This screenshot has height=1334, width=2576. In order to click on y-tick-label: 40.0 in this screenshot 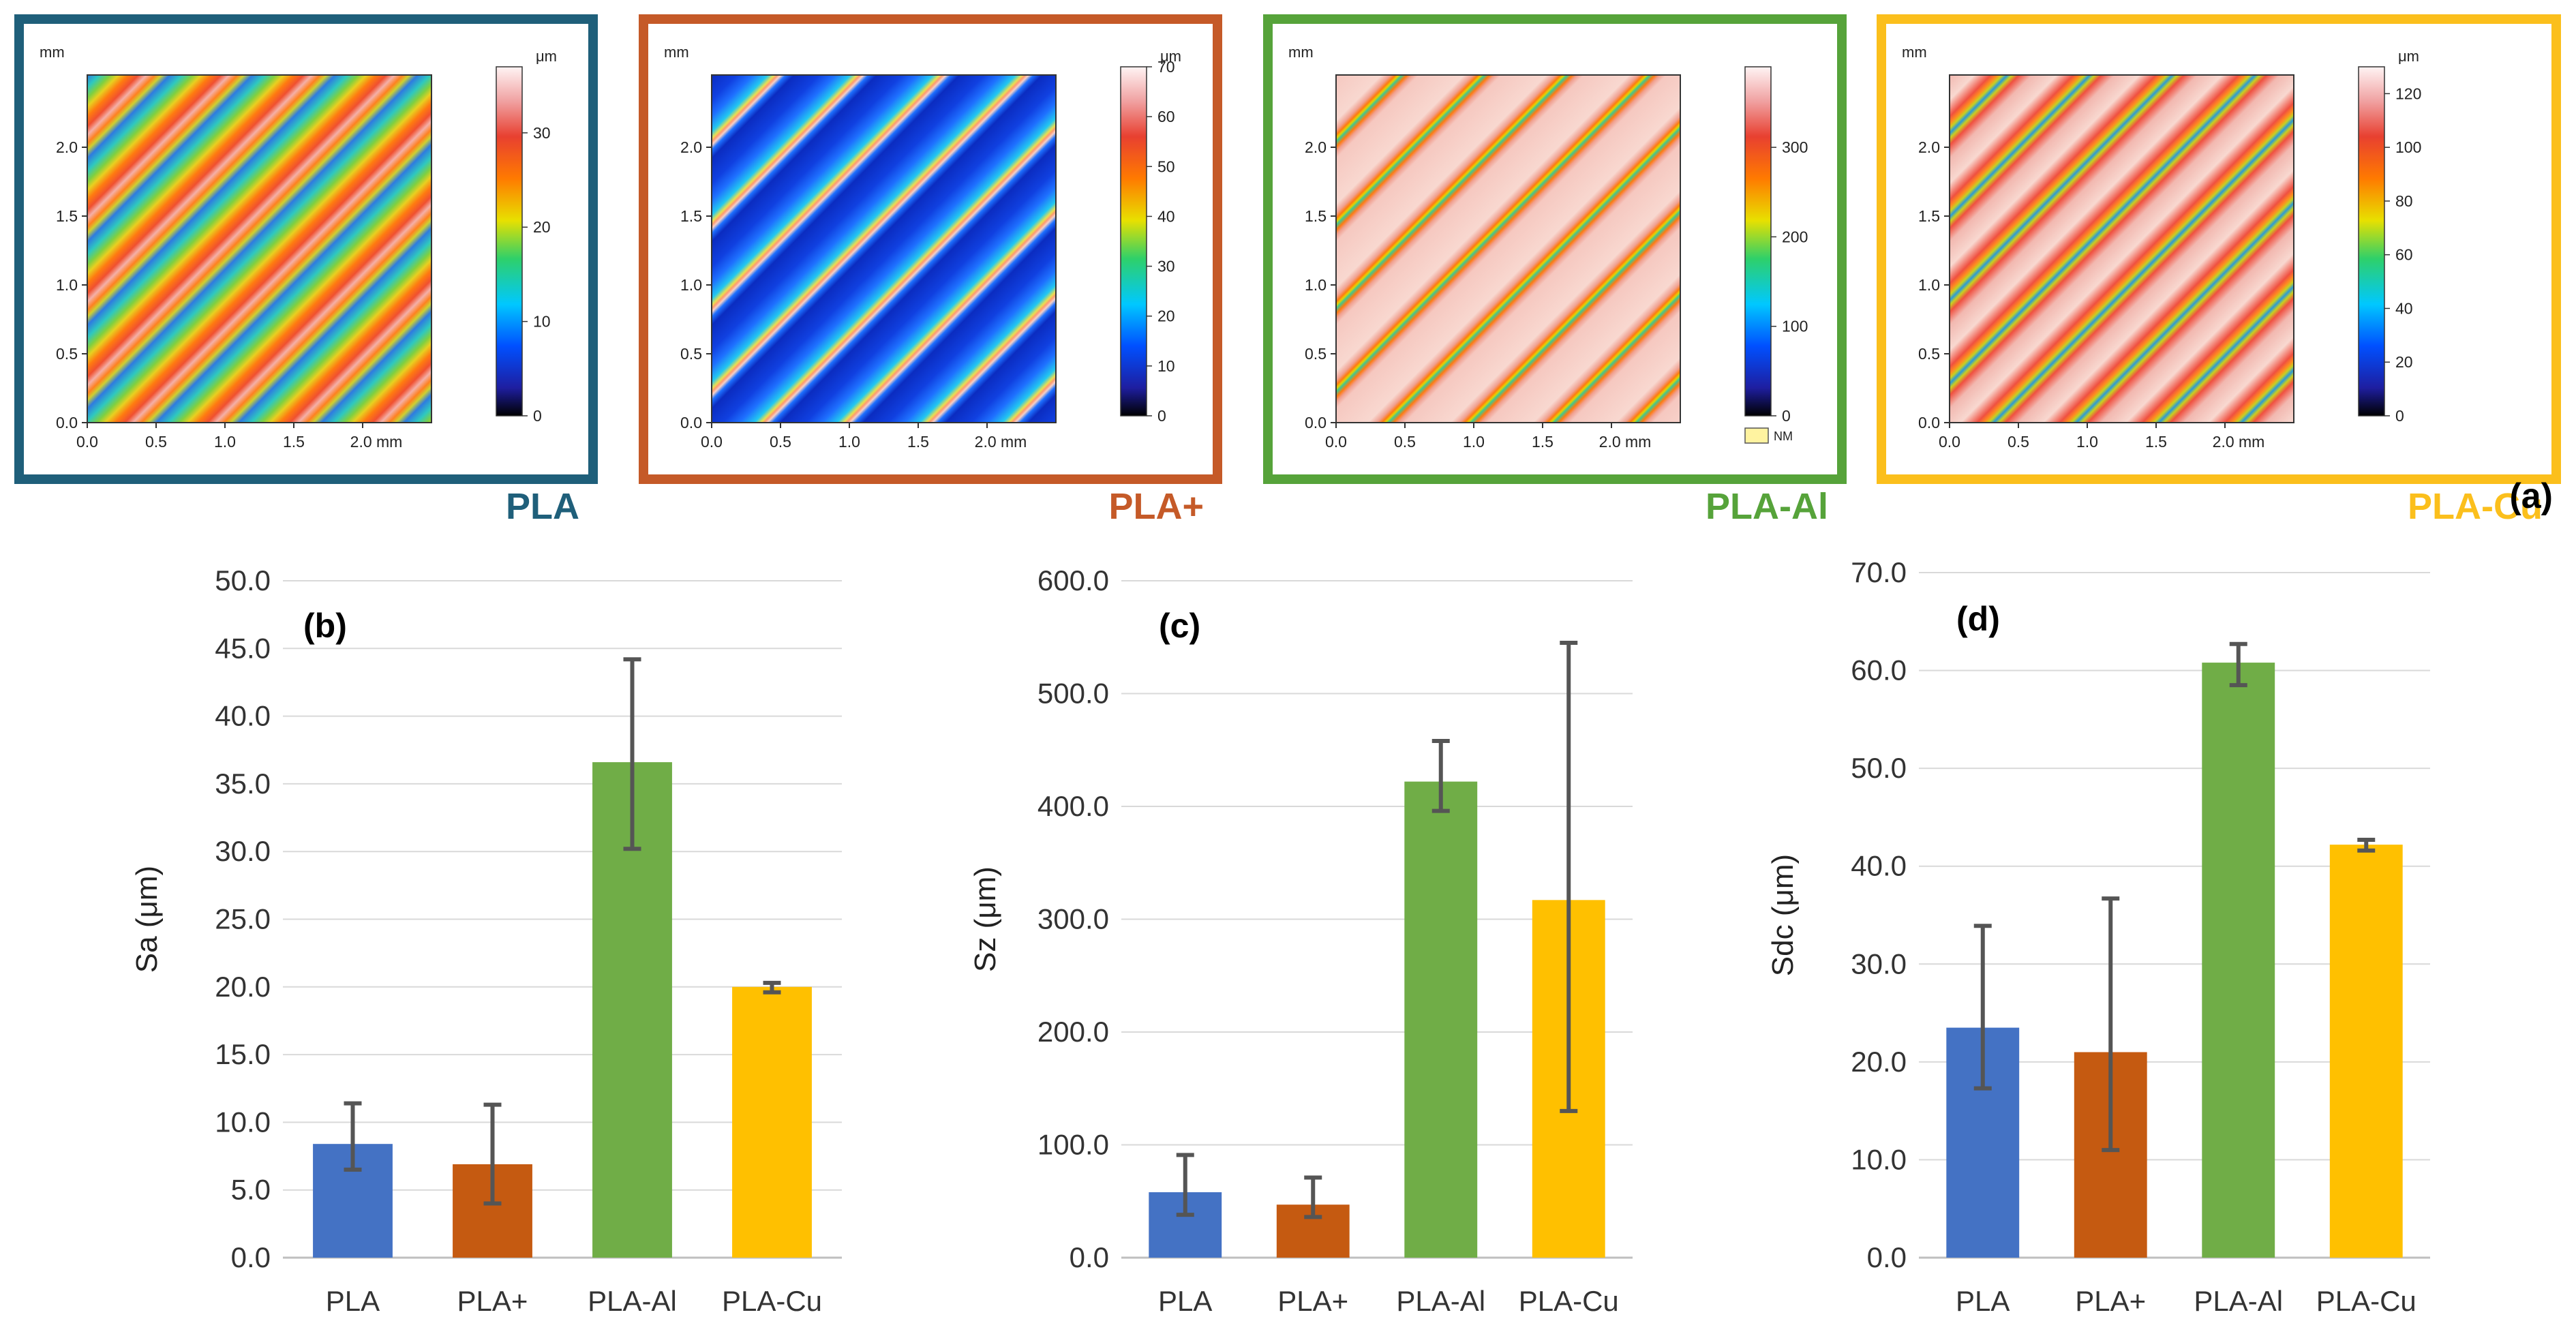, I will do `click(1879, 866)`.